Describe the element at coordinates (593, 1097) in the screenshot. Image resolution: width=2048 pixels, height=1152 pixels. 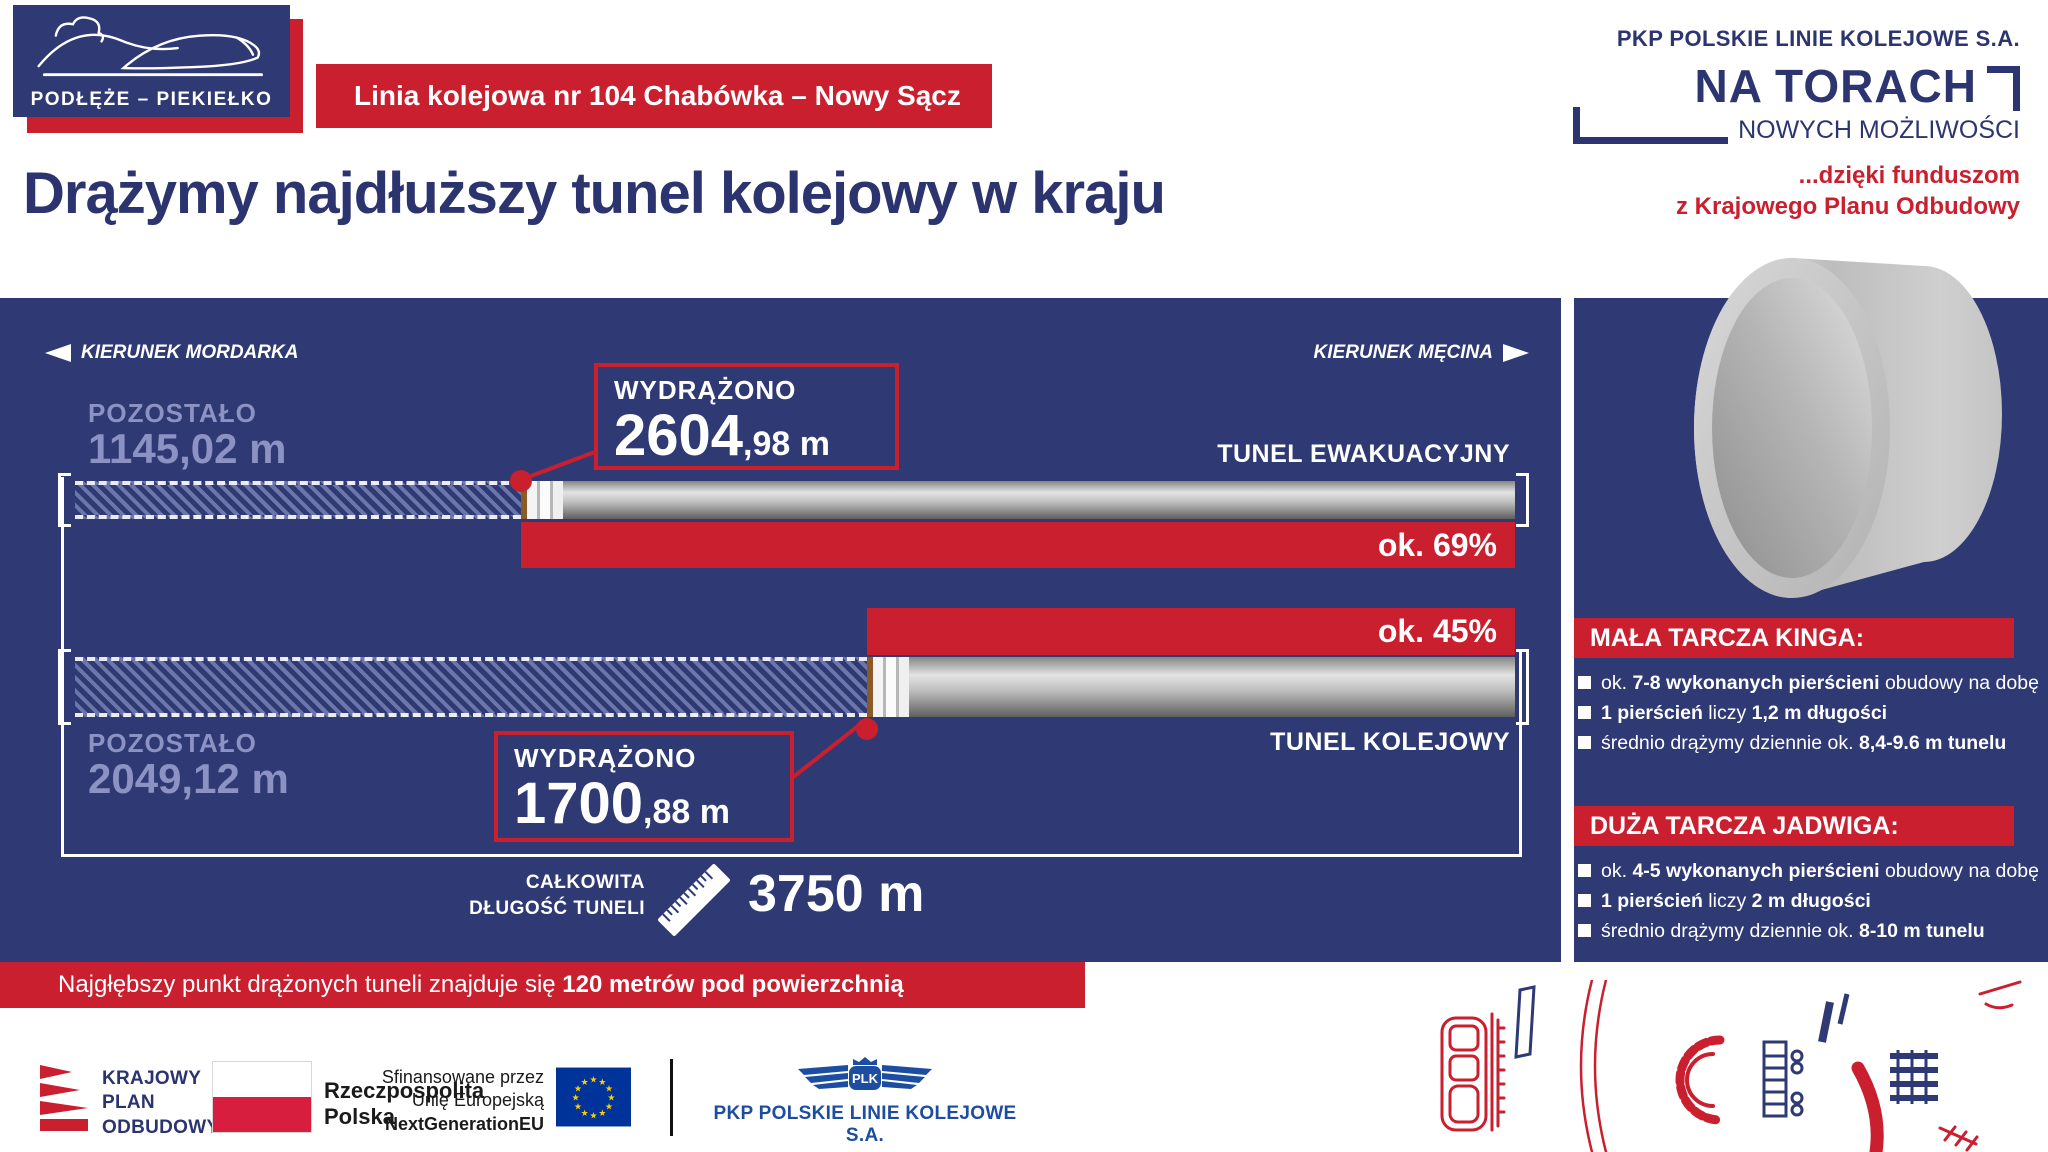
I see `eu-flag-icon: ★ ★★ ★★★ ★★★ ★★★` at that location.